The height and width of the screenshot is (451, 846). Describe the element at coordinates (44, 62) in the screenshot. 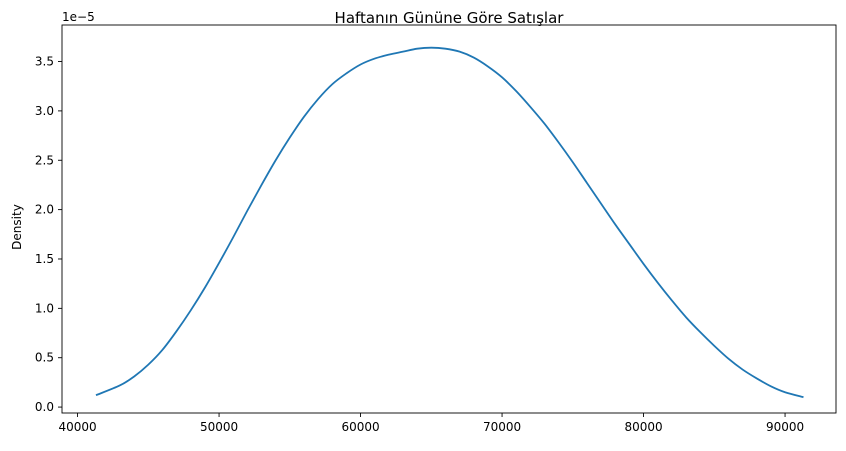

I see `y-tick-label: 3.5` at that location.